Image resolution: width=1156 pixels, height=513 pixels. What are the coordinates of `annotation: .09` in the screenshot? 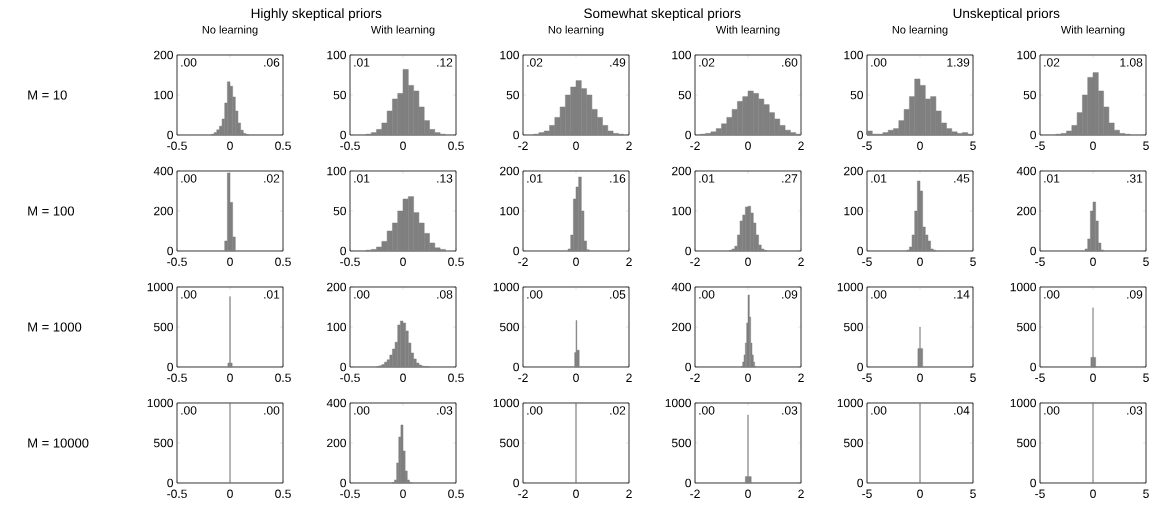 It's located at (1135, 294).